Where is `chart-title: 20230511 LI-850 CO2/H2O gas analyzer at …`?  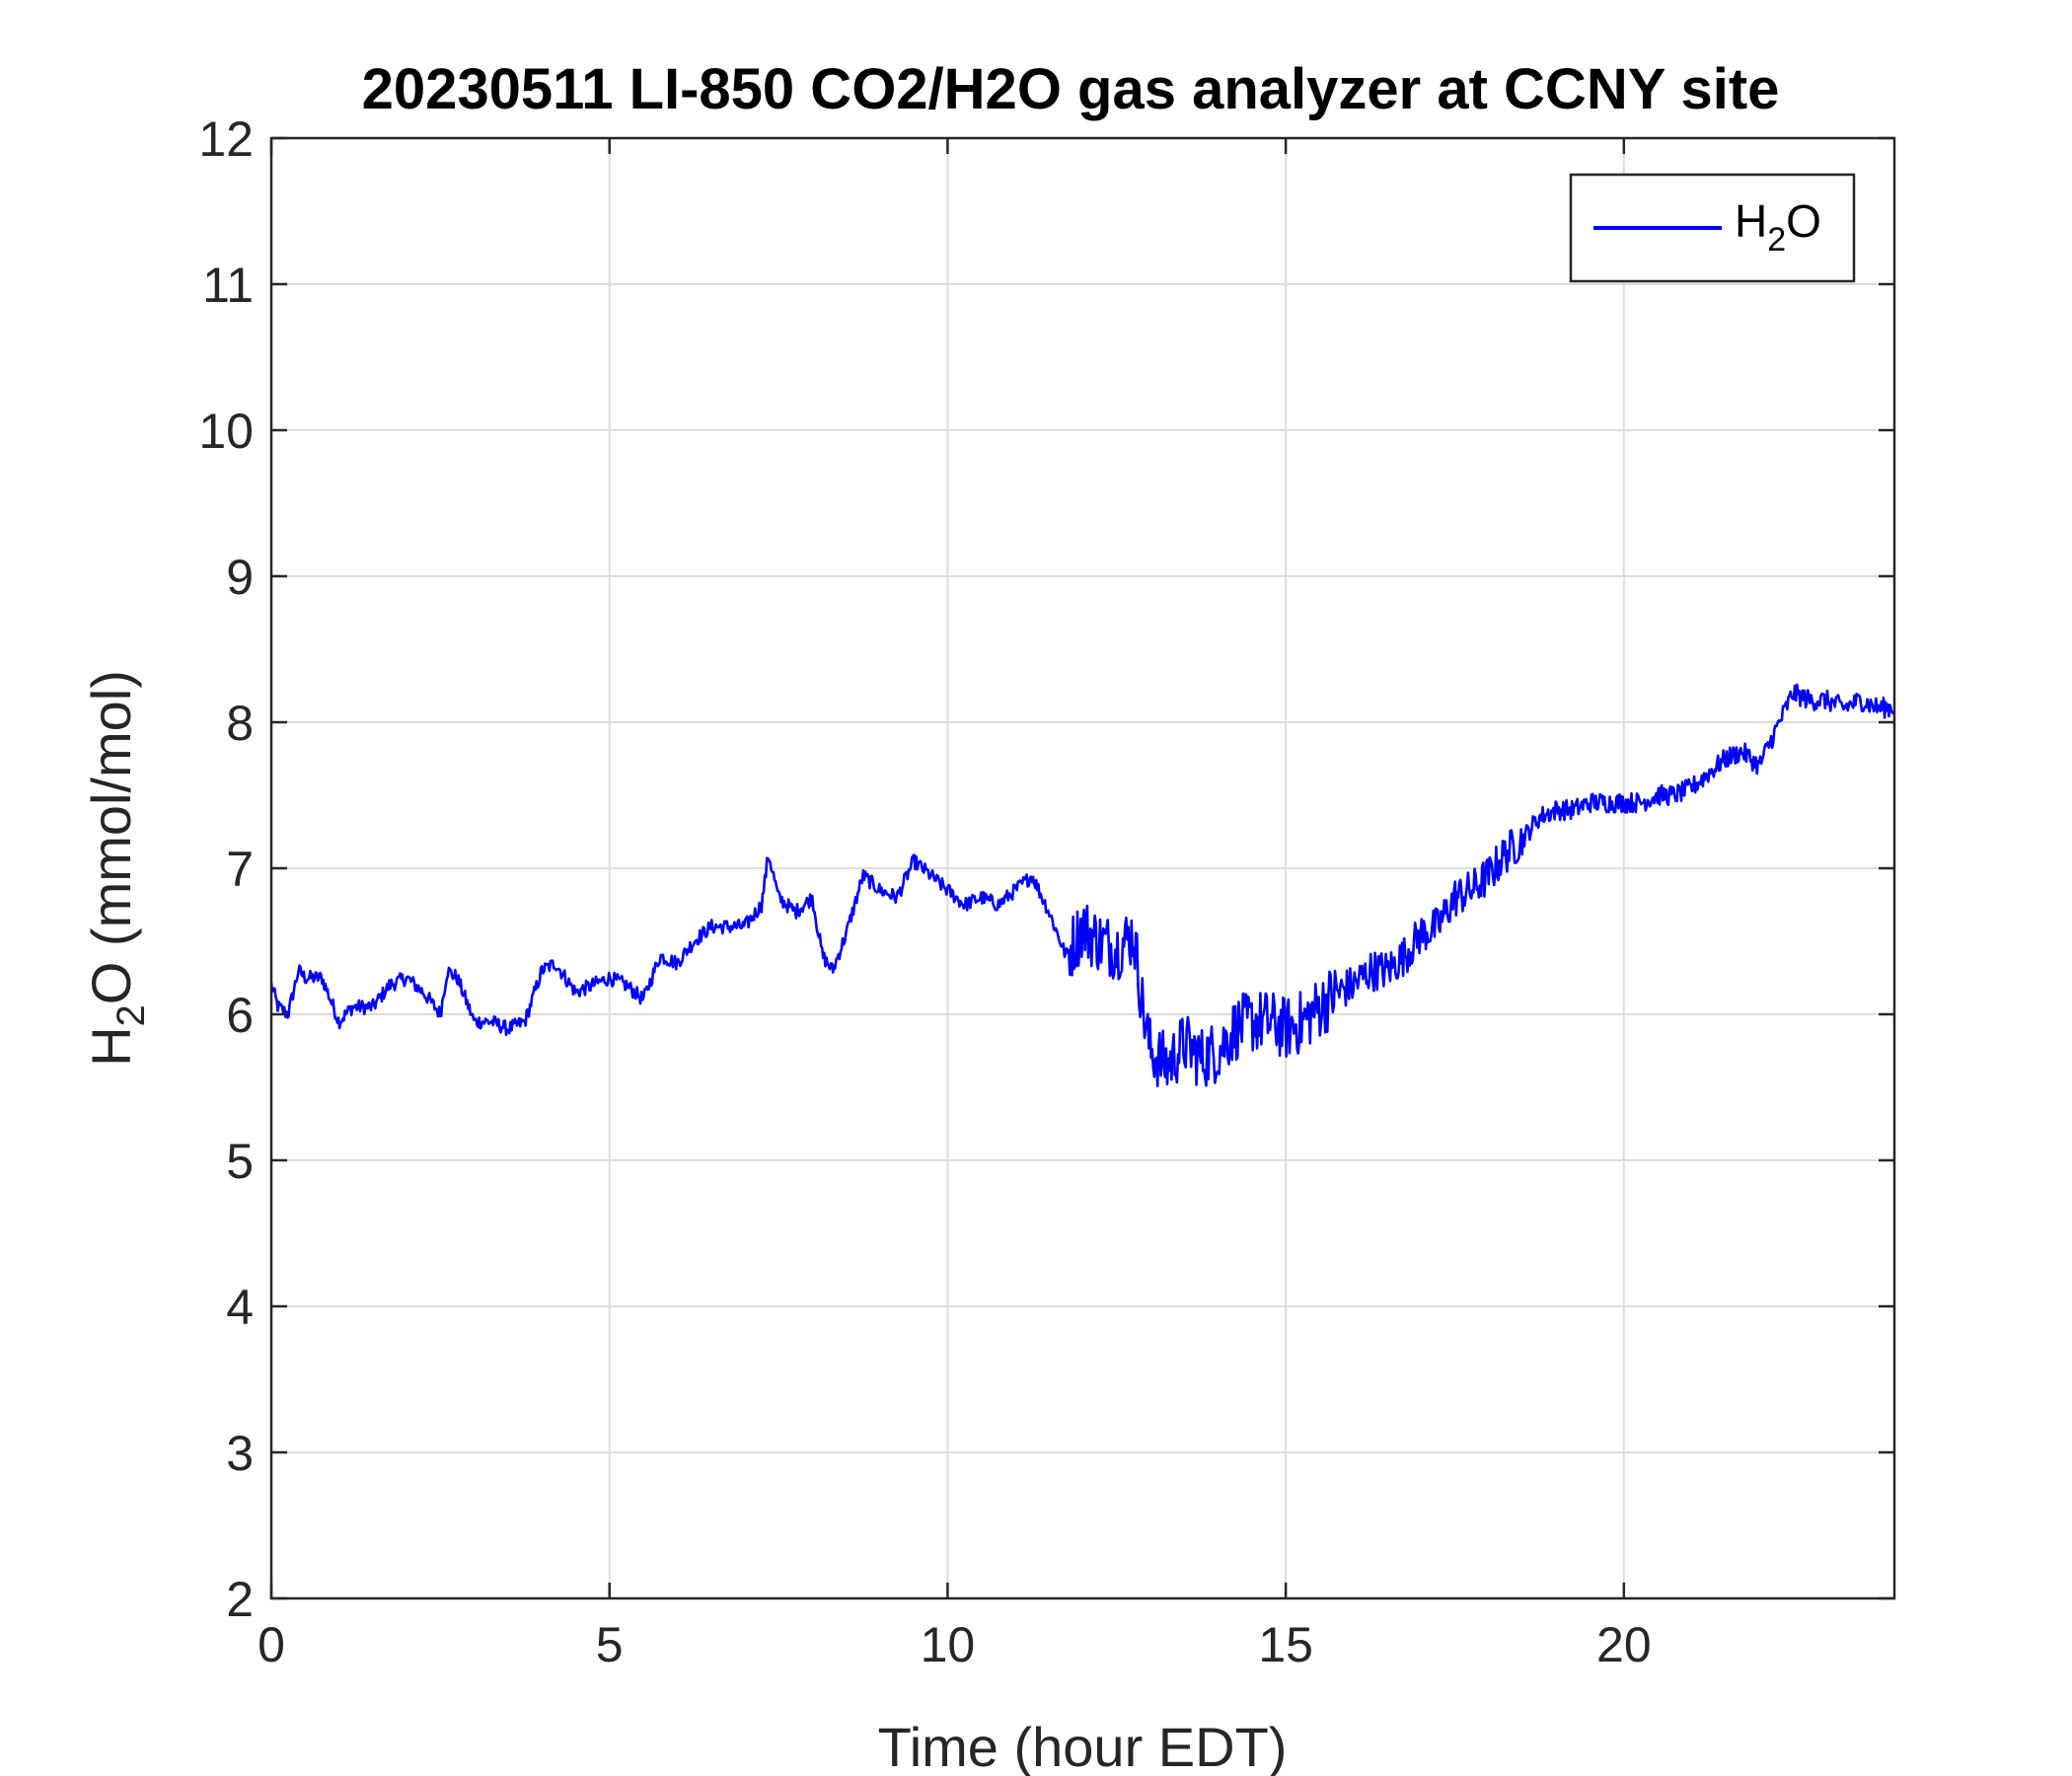
chart-title: 20230511 LI-850 CO2/H2O gas analyzer at … is located at coordinates (1071, 89).